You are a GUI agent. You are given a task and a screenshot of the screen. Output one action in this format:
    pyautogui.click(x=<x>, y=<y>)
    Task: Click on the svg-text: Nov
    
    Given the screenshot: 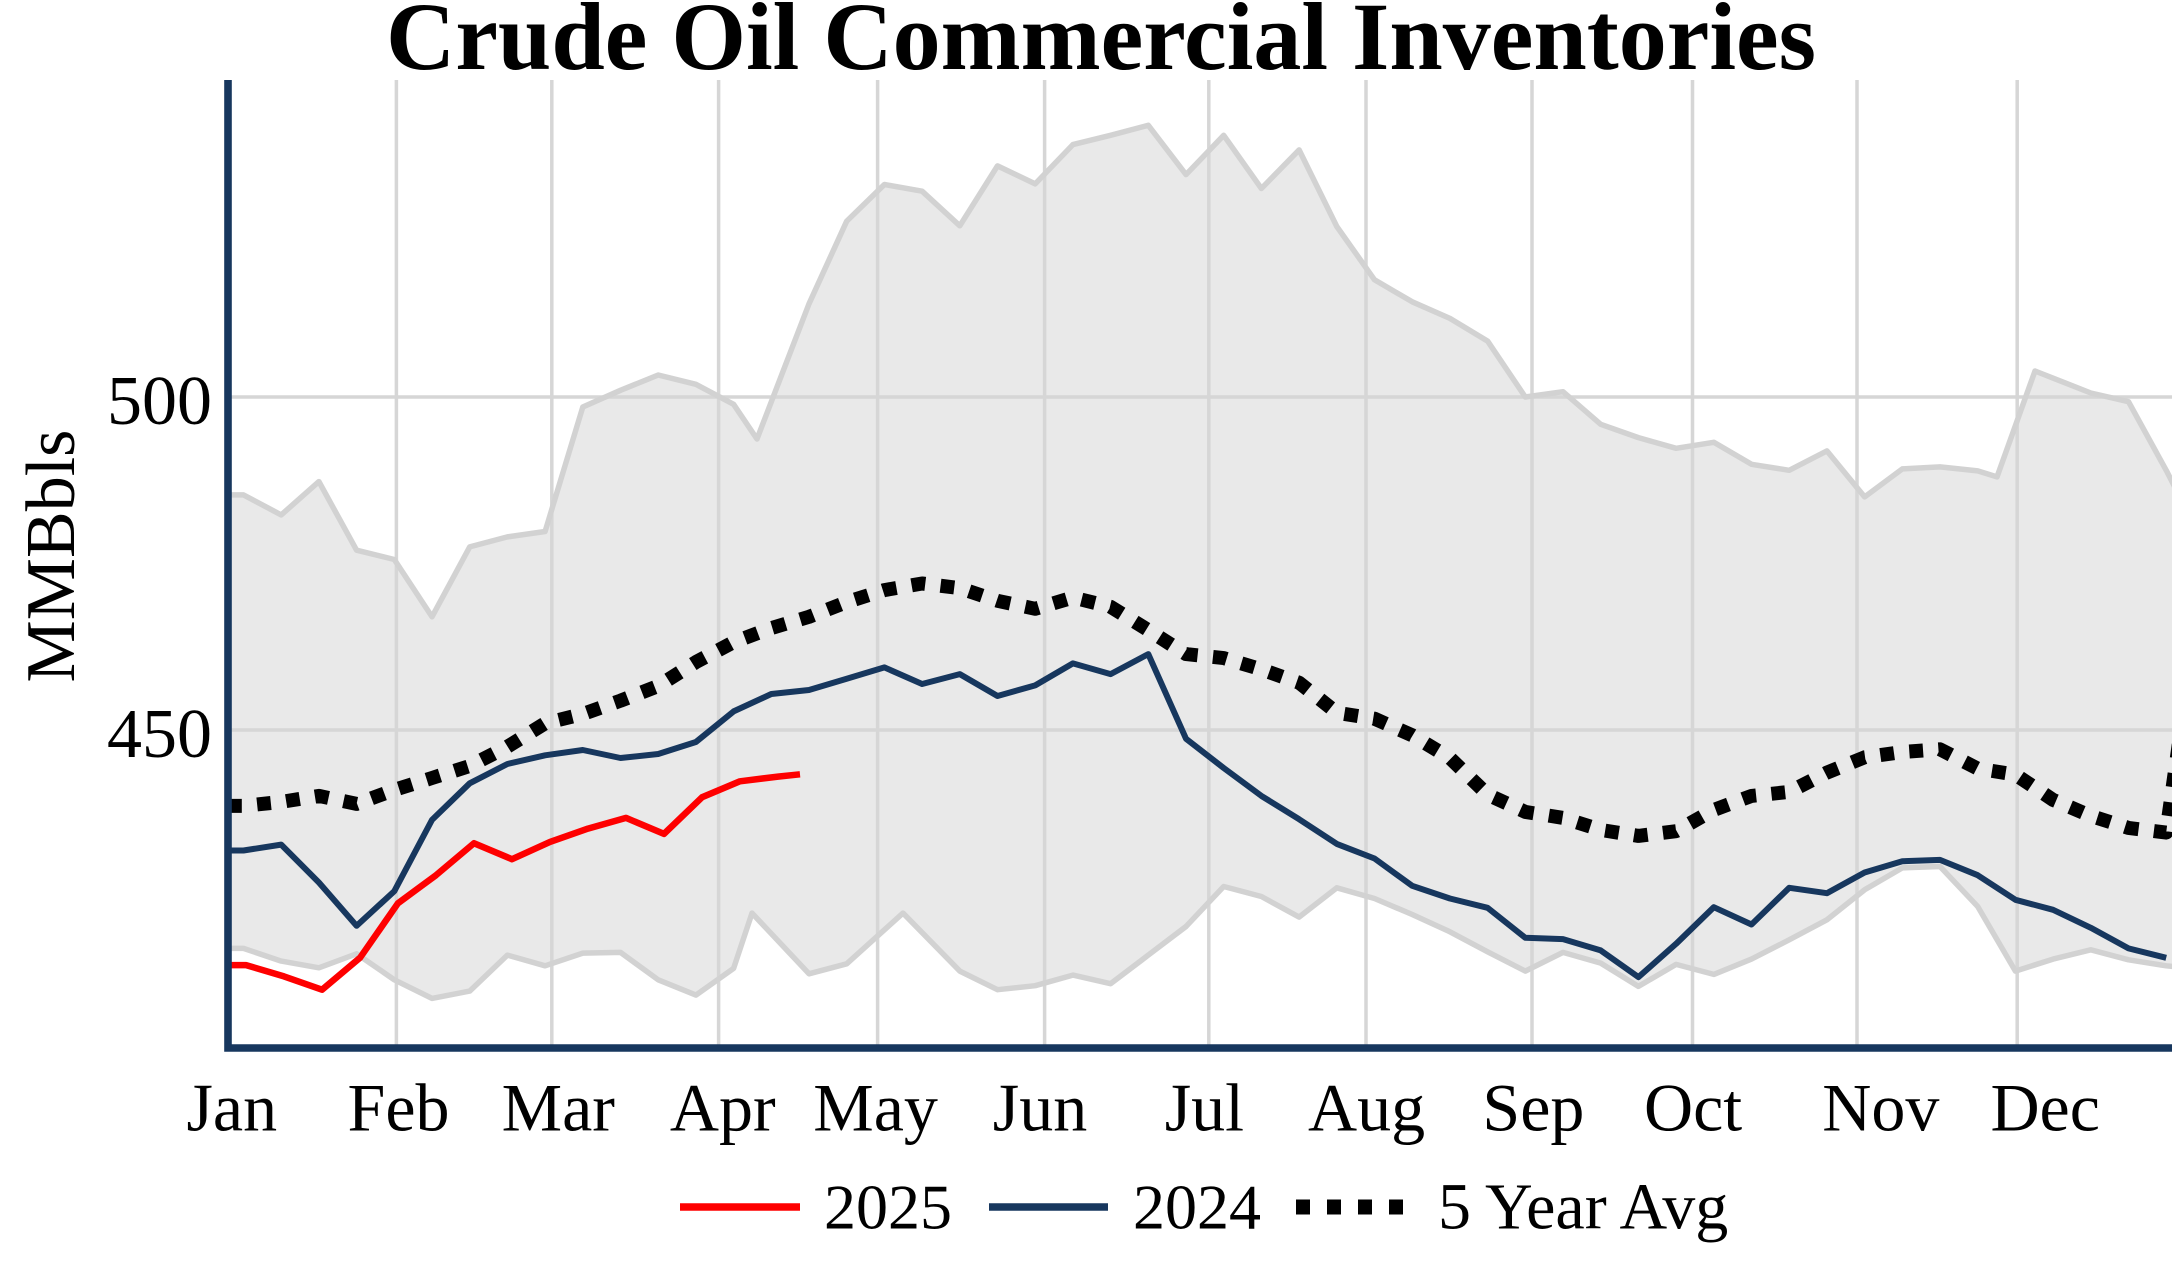 What is the action you would take?
    pyautogui.click(x=1880, y=1108)
    